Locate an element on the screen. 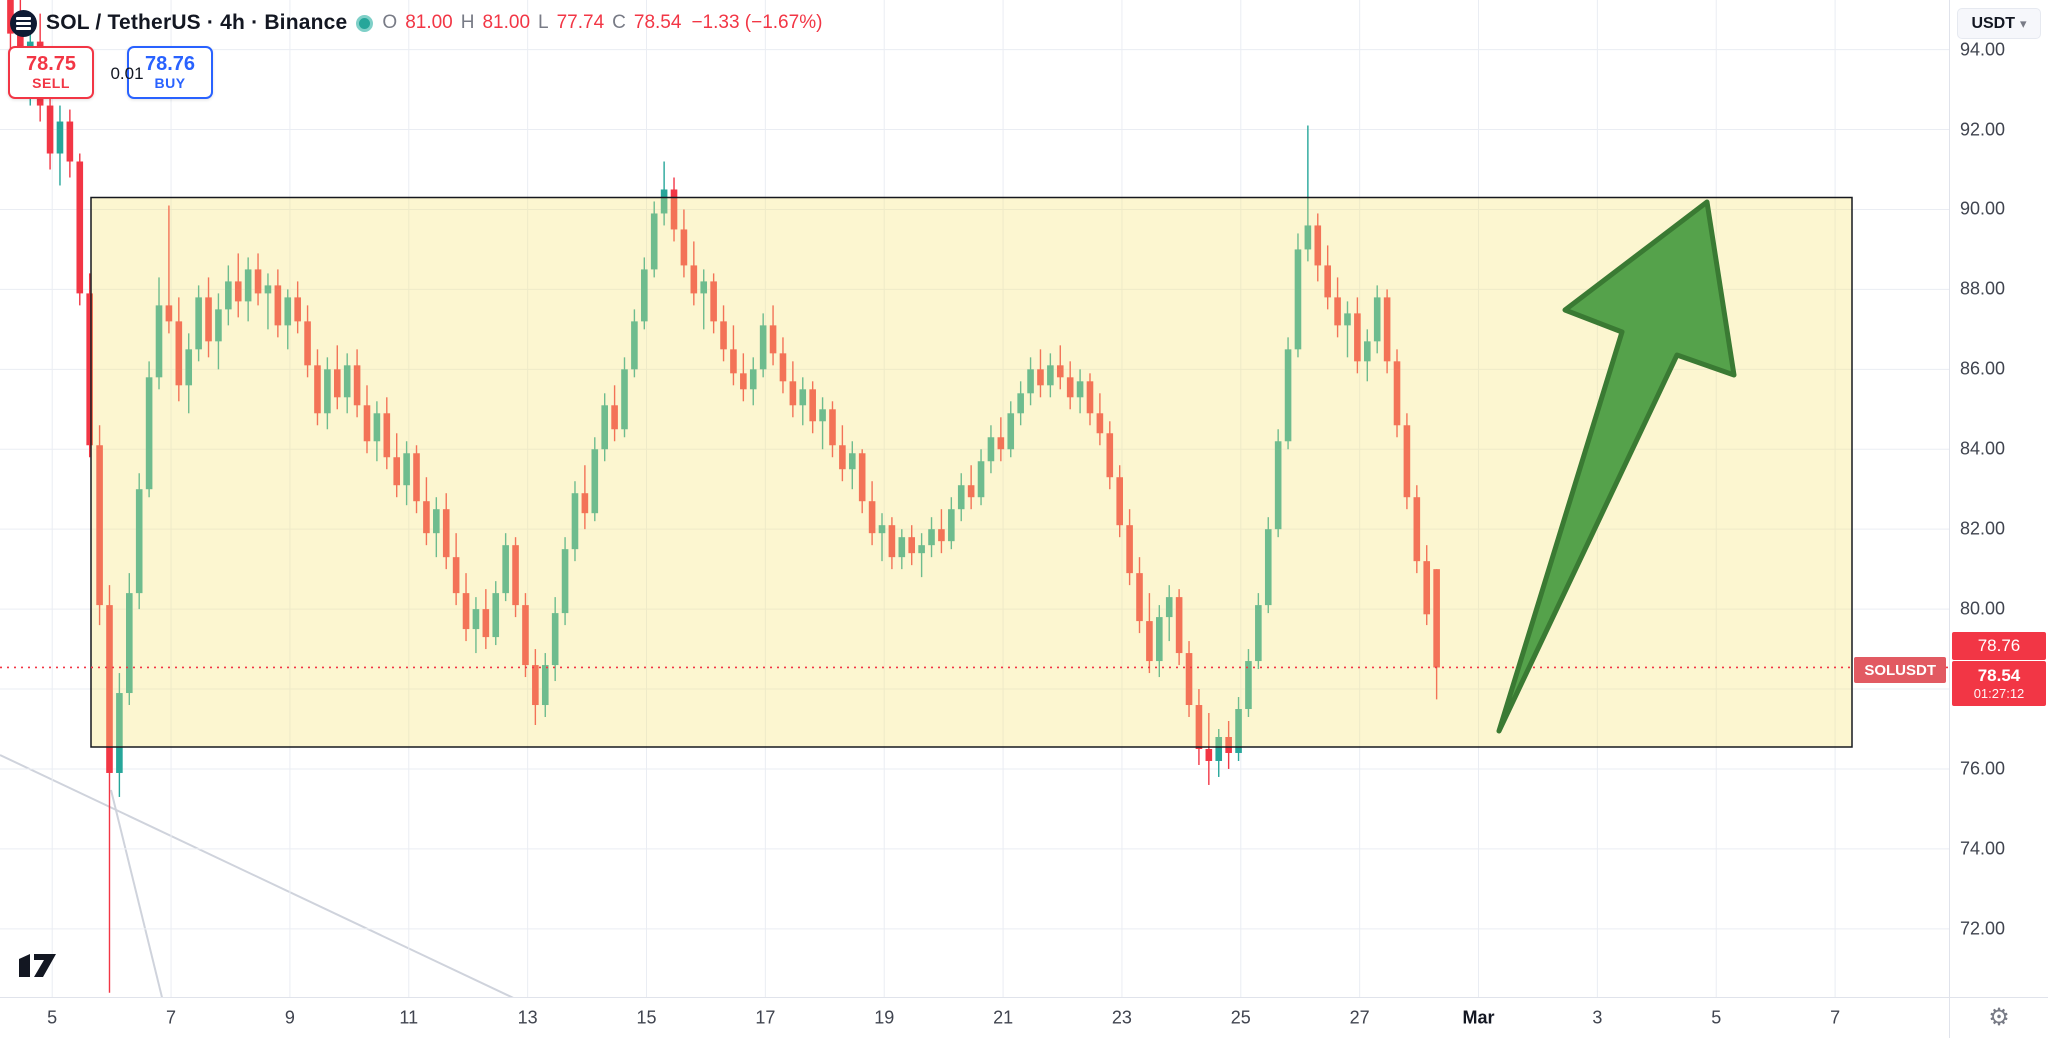 The image size is (2048, 1038). price-tick: 90.00 is located at coordinates (1983, 208).